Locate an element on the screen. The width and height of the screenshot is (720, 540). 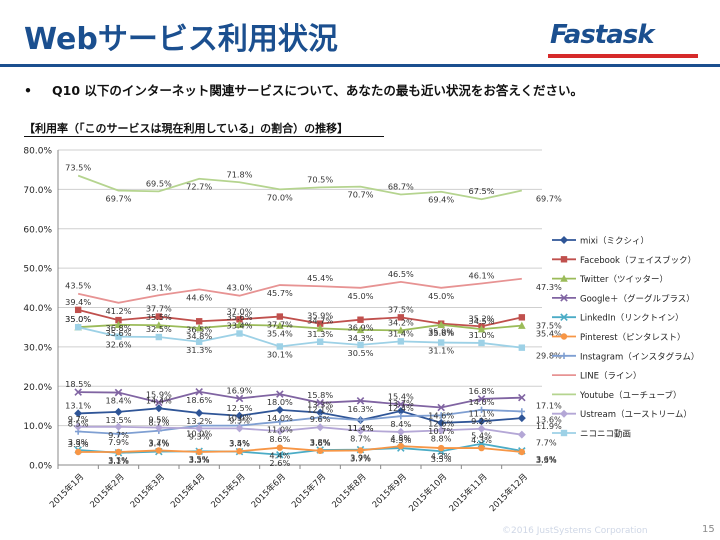
data-label: 8.4% is located at coordinates (400, 424).